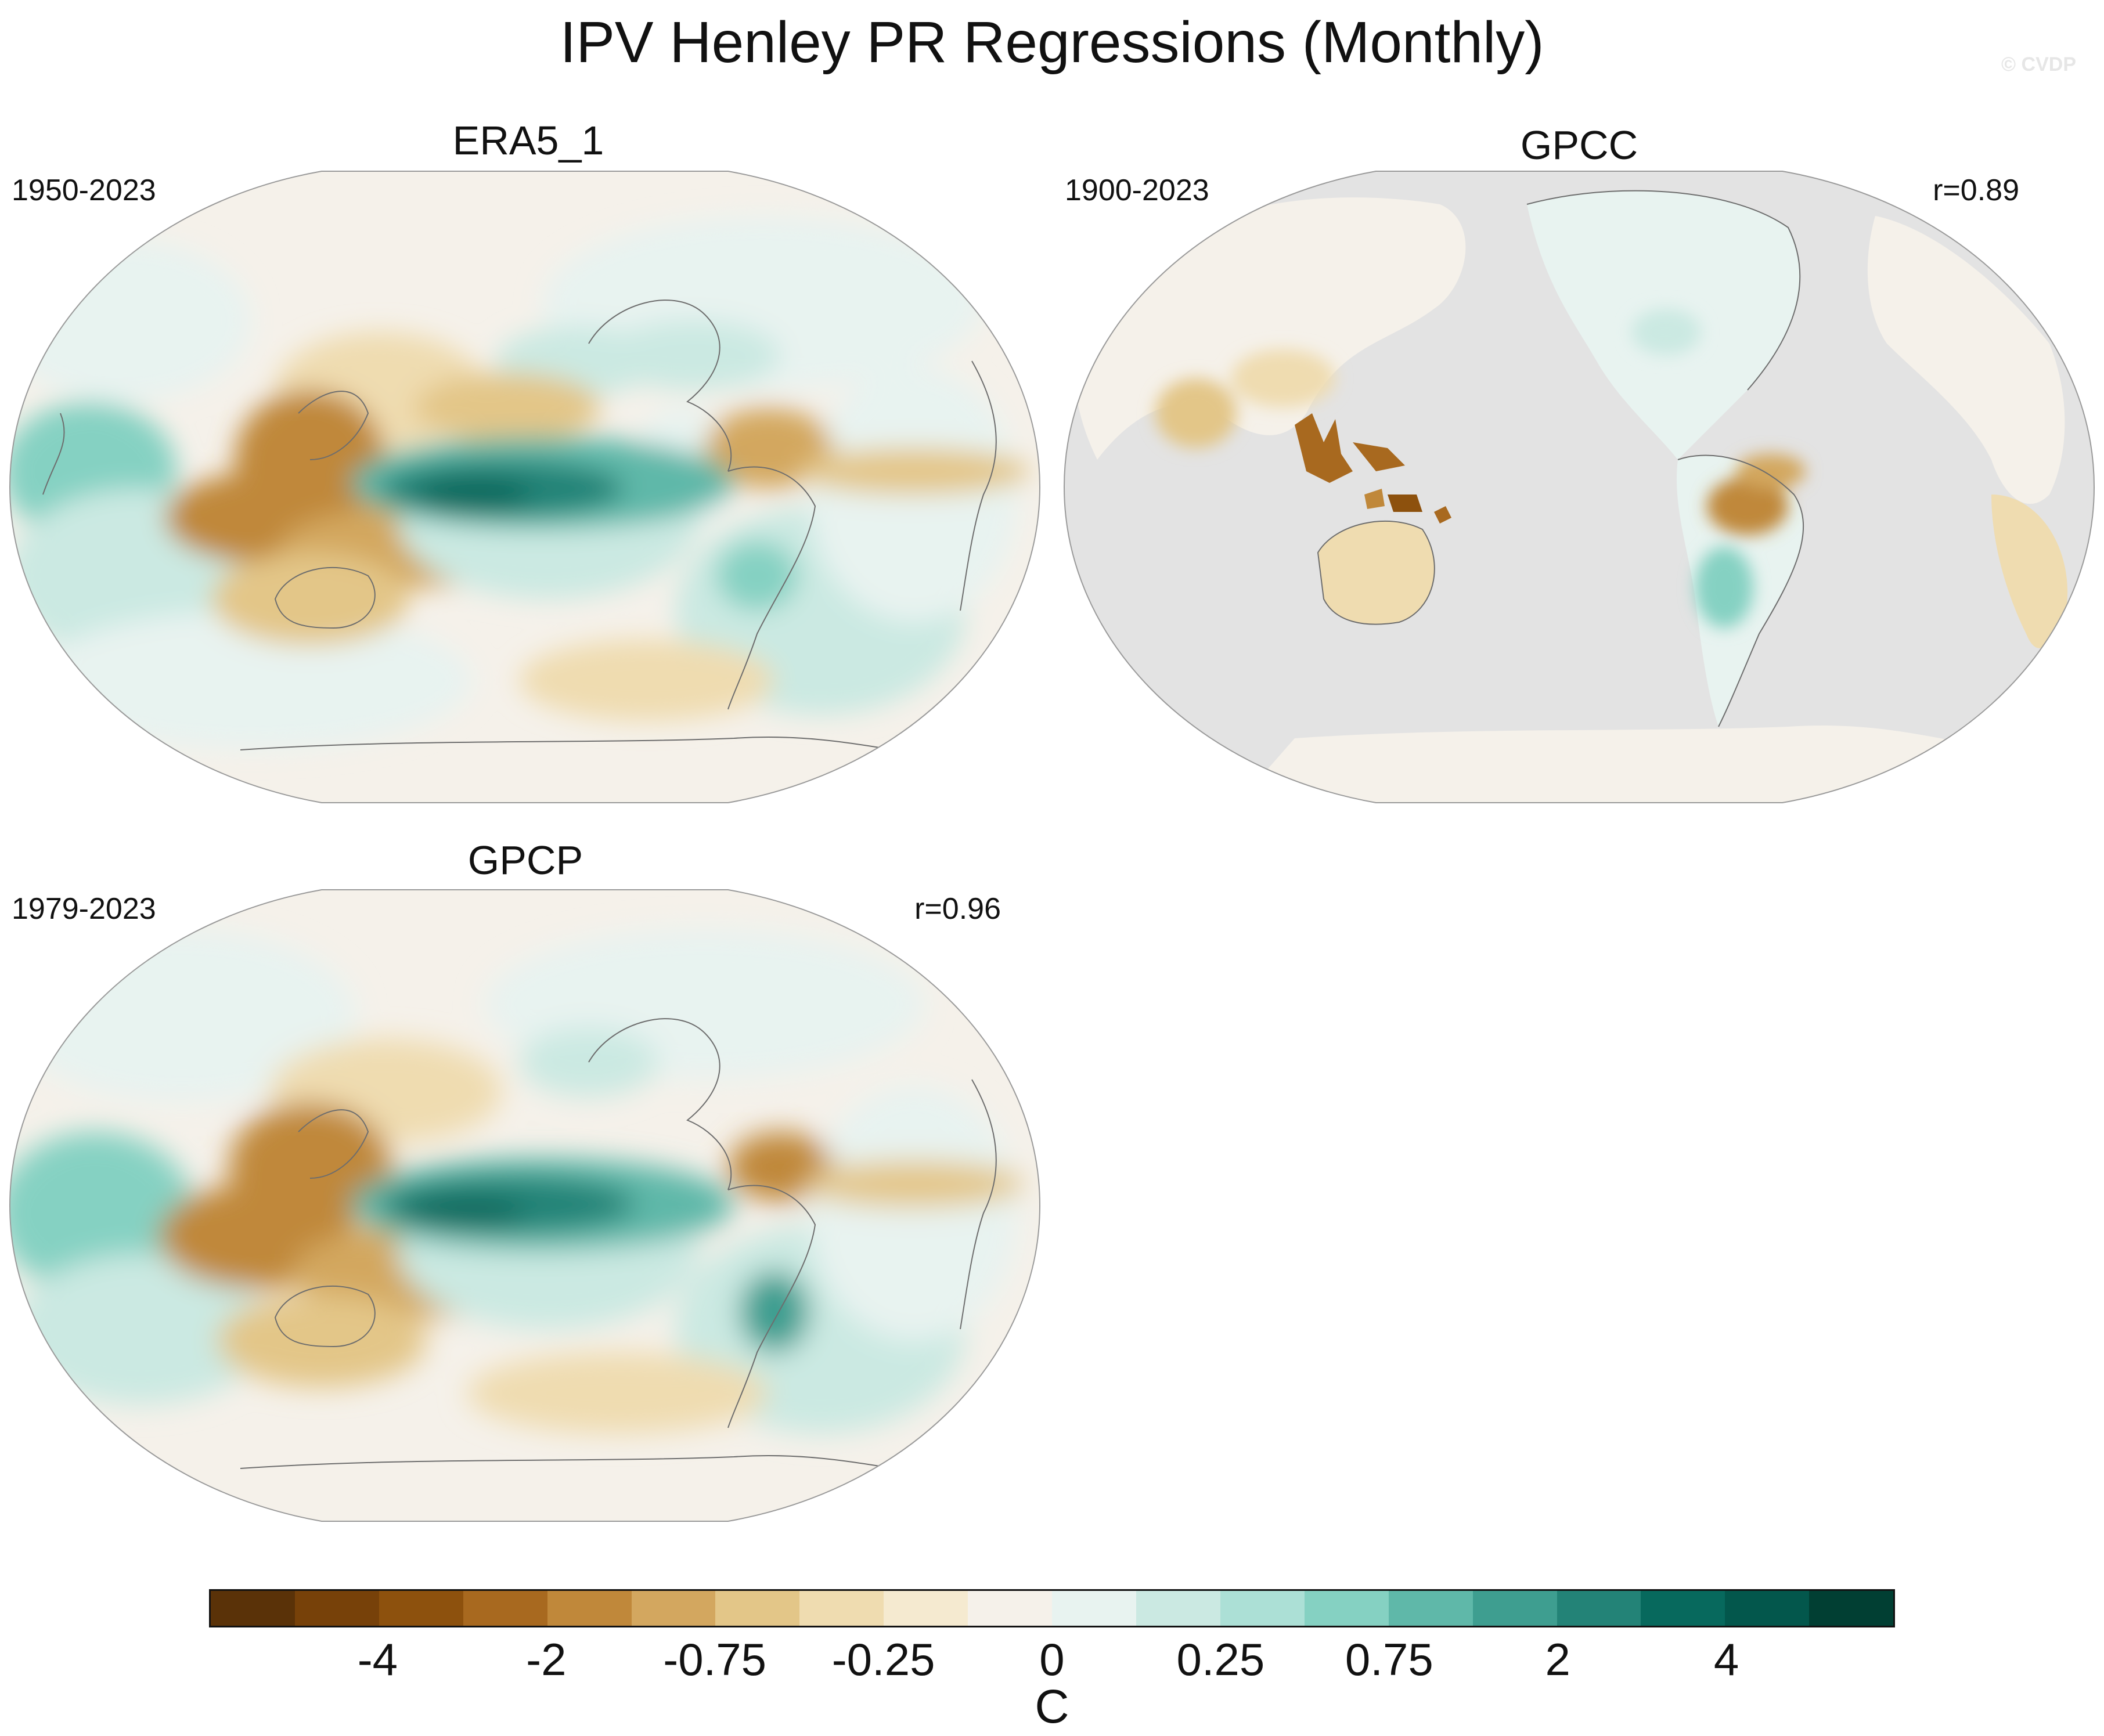  Describe the element at coordinates (957, 909) in the screenshot. I see `panel-correlation-gpcp: r=0.96` at that location.